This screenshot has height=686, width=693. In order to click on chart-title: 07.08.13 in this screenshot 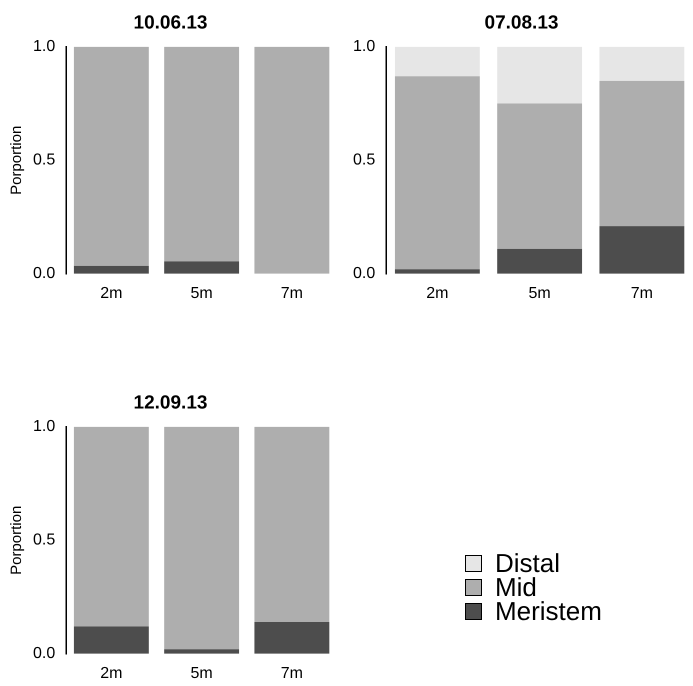, I will do `click(521, 23)`.